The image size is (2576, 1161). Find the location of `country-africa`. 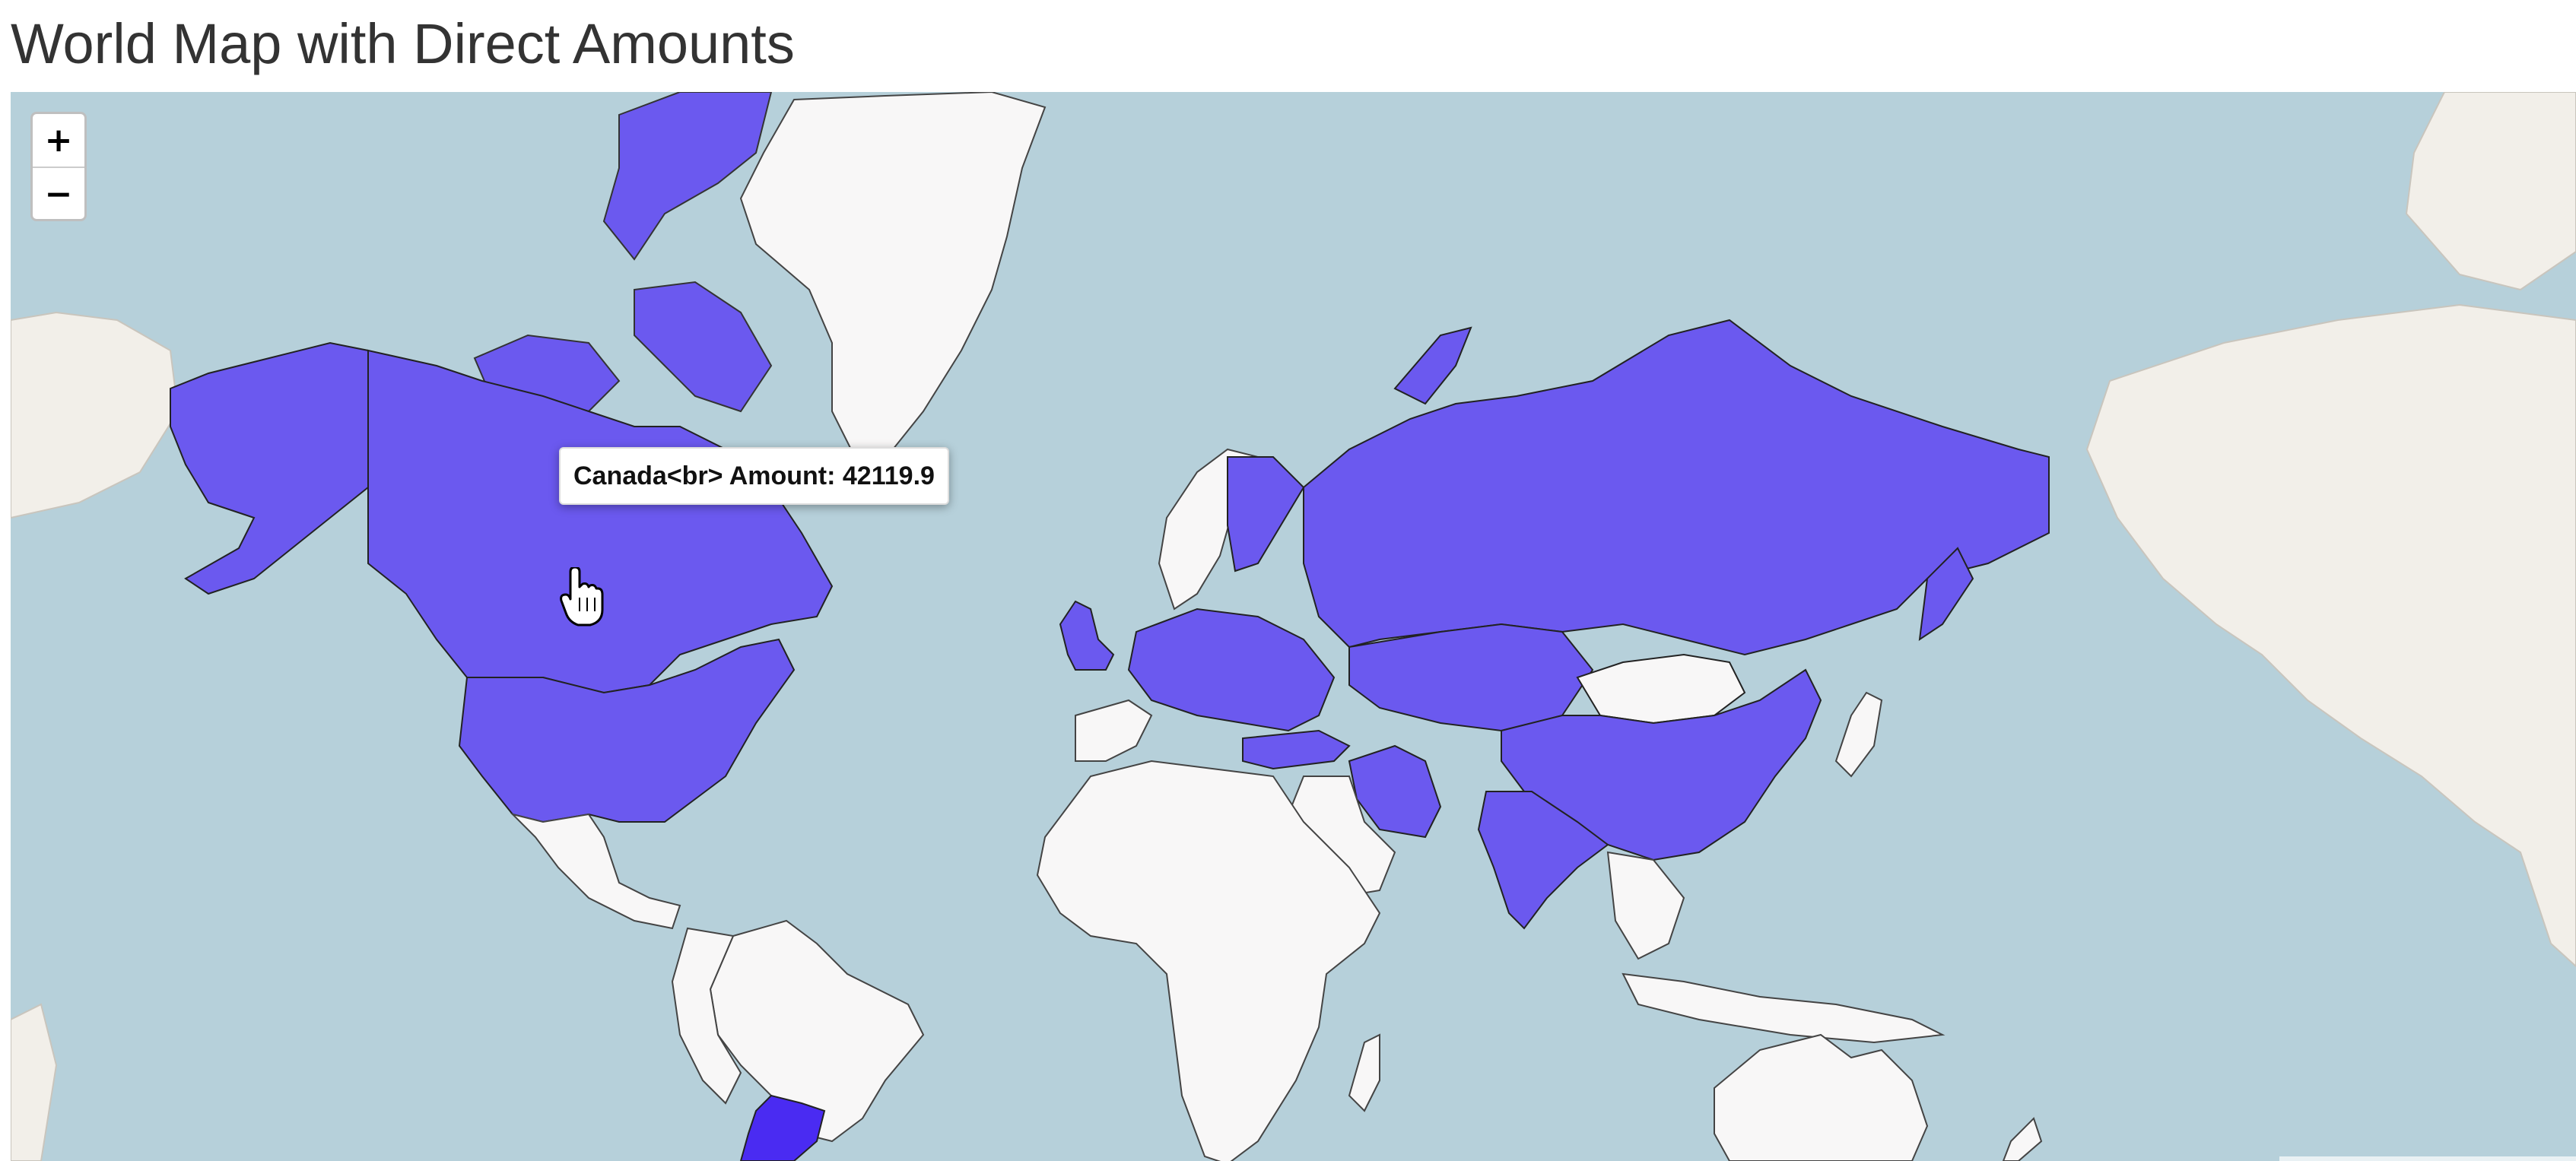

country-africa is located at coordinates (1208, 961).